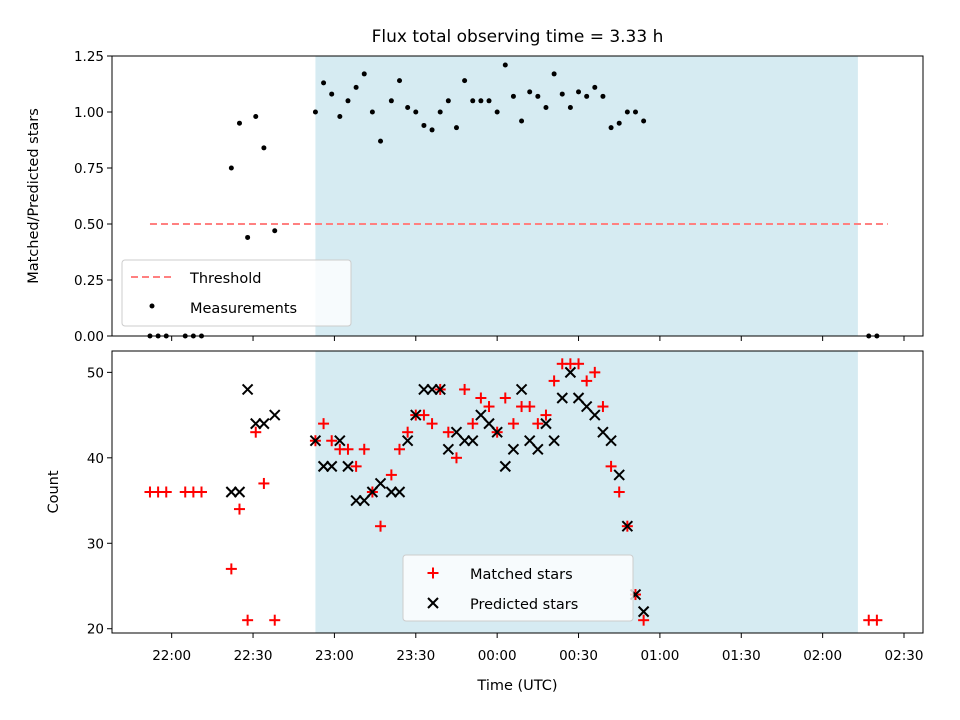 This screenshot has width=960, height=720. What do you see at coordinates (518, 37) in the screenshot?
I see `chart-title: Flux total observing time = 3.33 h` at bounding box center [518, 37].